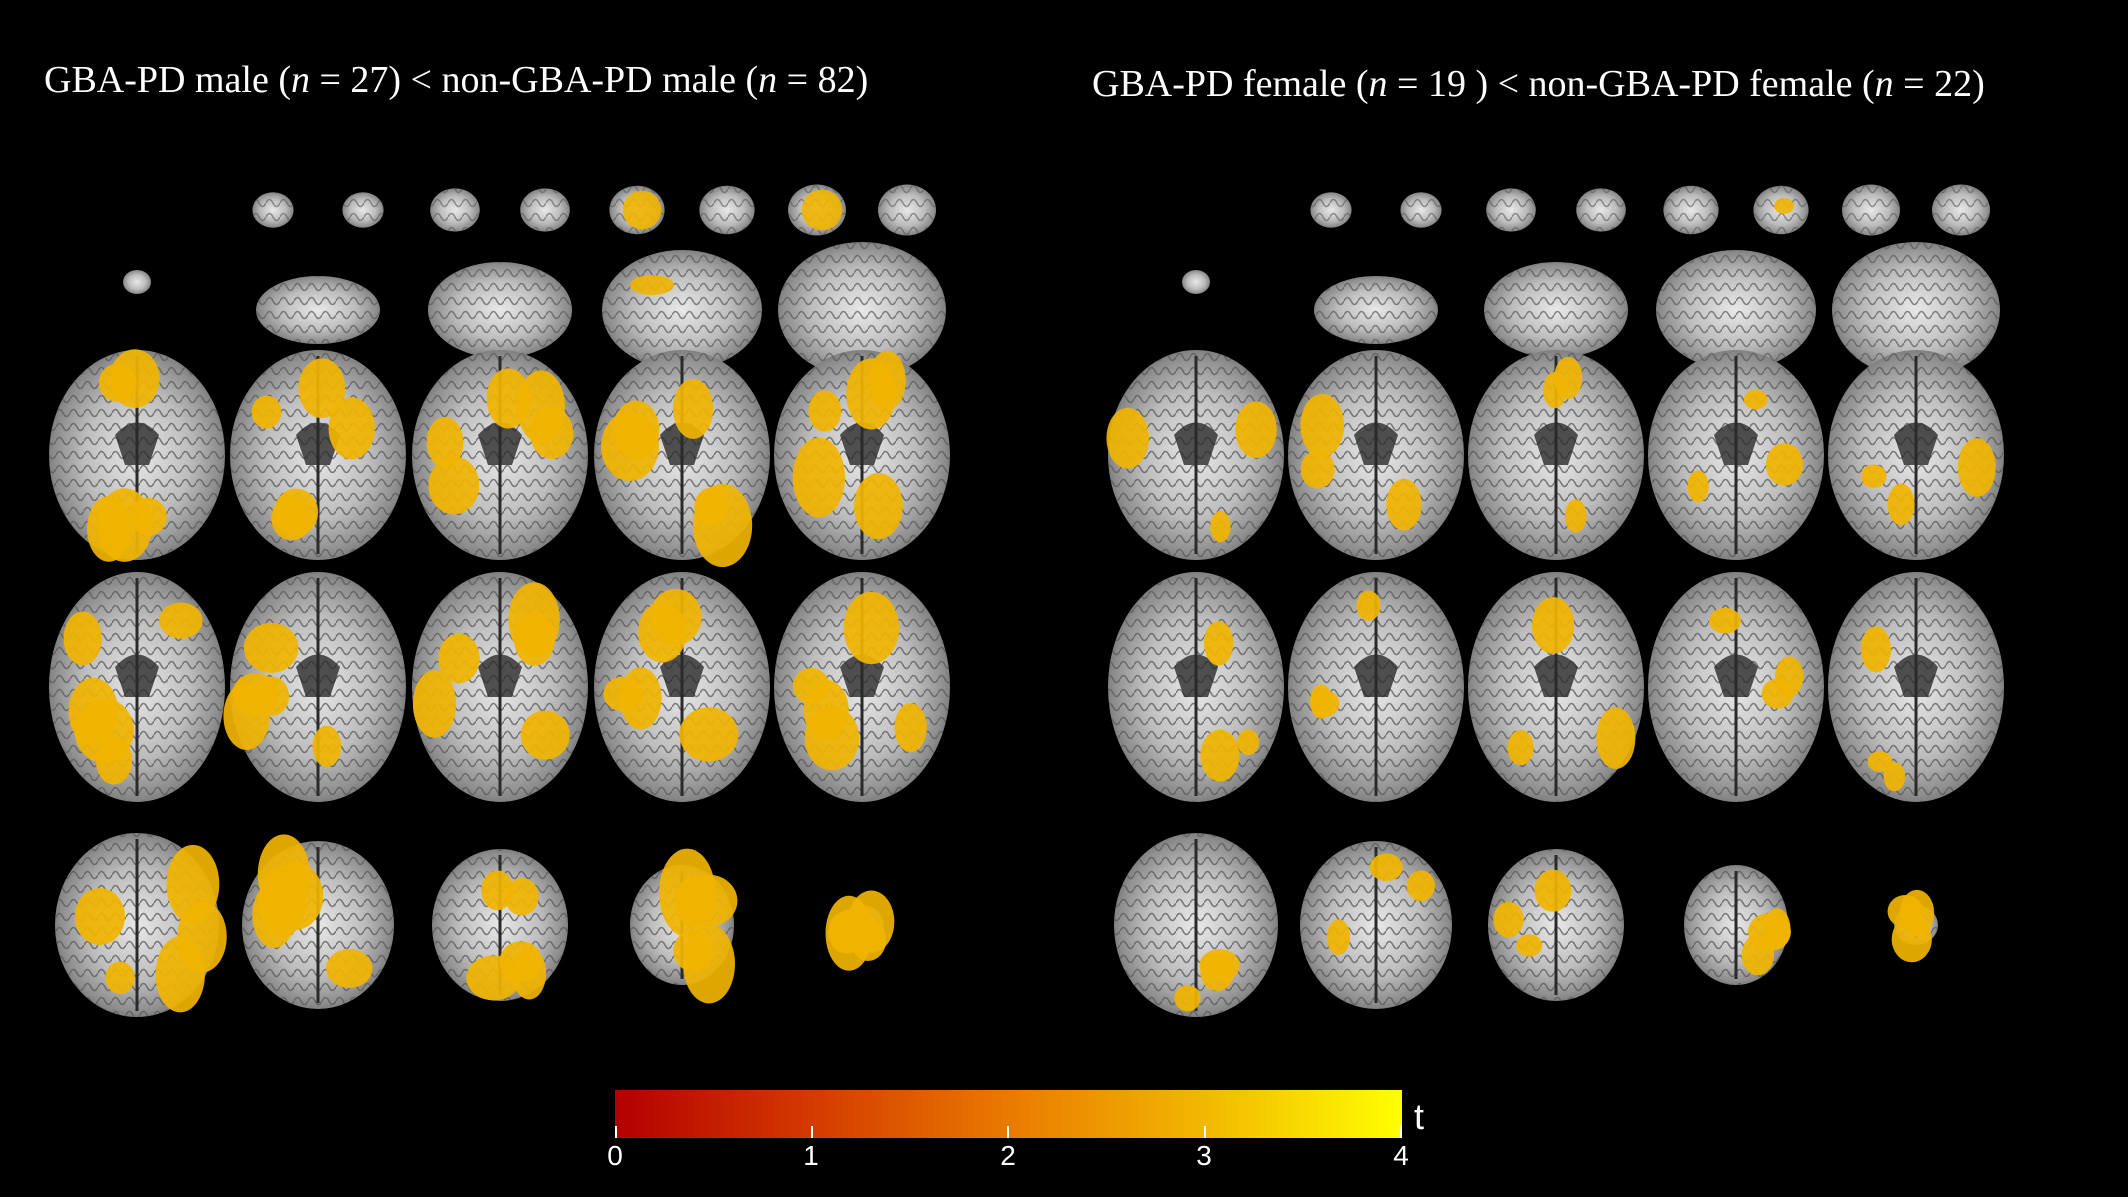 Image resolution: width=2128 pixels, height=1197 pixels. Describe the element at coordinates (1008, 1114) in the screenshot. I see `colorbar` at that location.